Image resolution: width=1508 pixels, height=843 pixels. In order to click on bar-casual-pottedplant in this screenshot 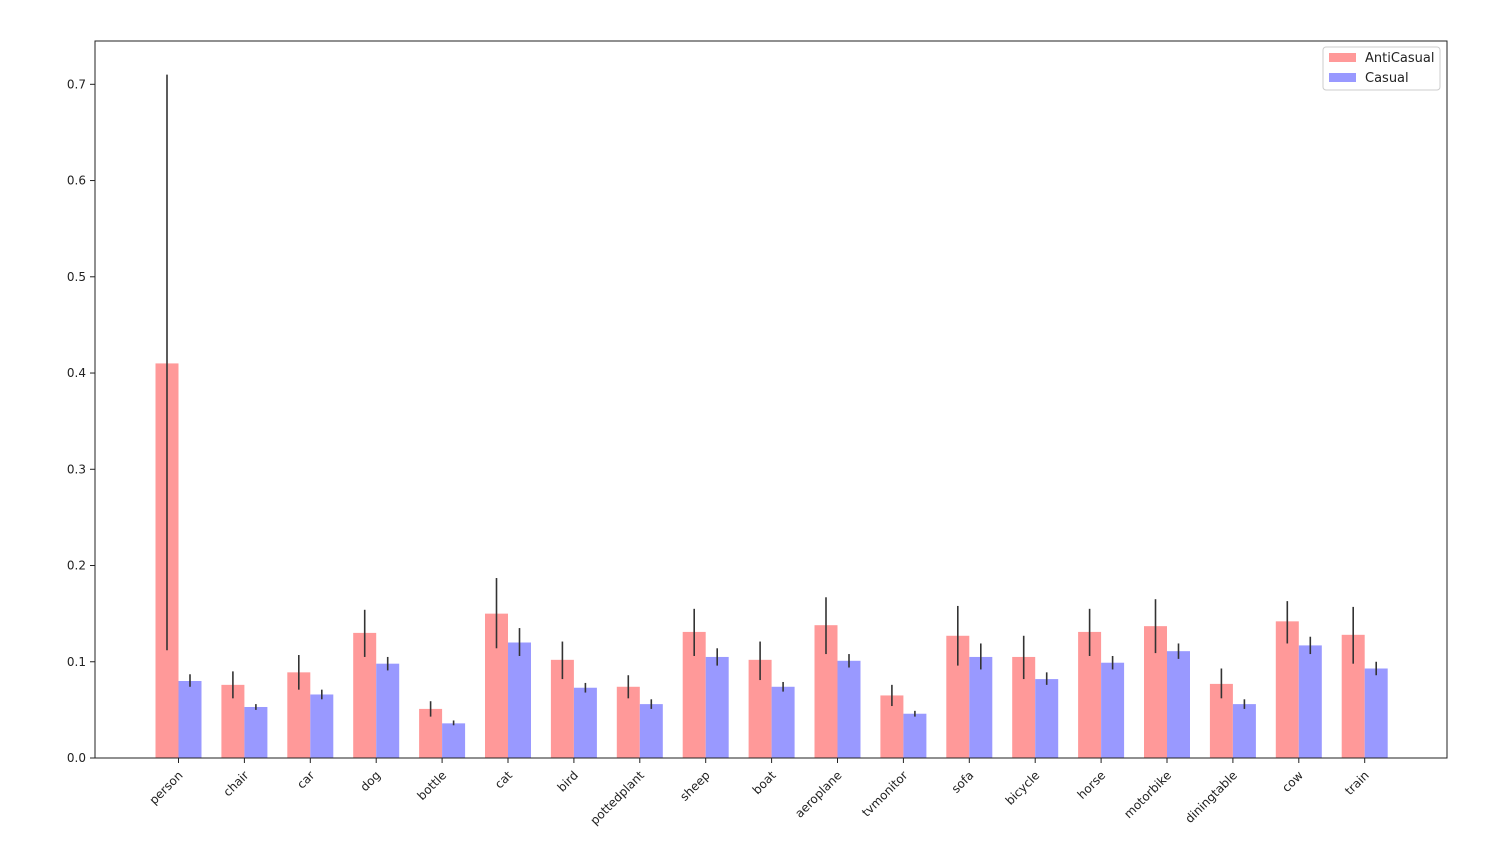, I will do `click(651, 731)`.